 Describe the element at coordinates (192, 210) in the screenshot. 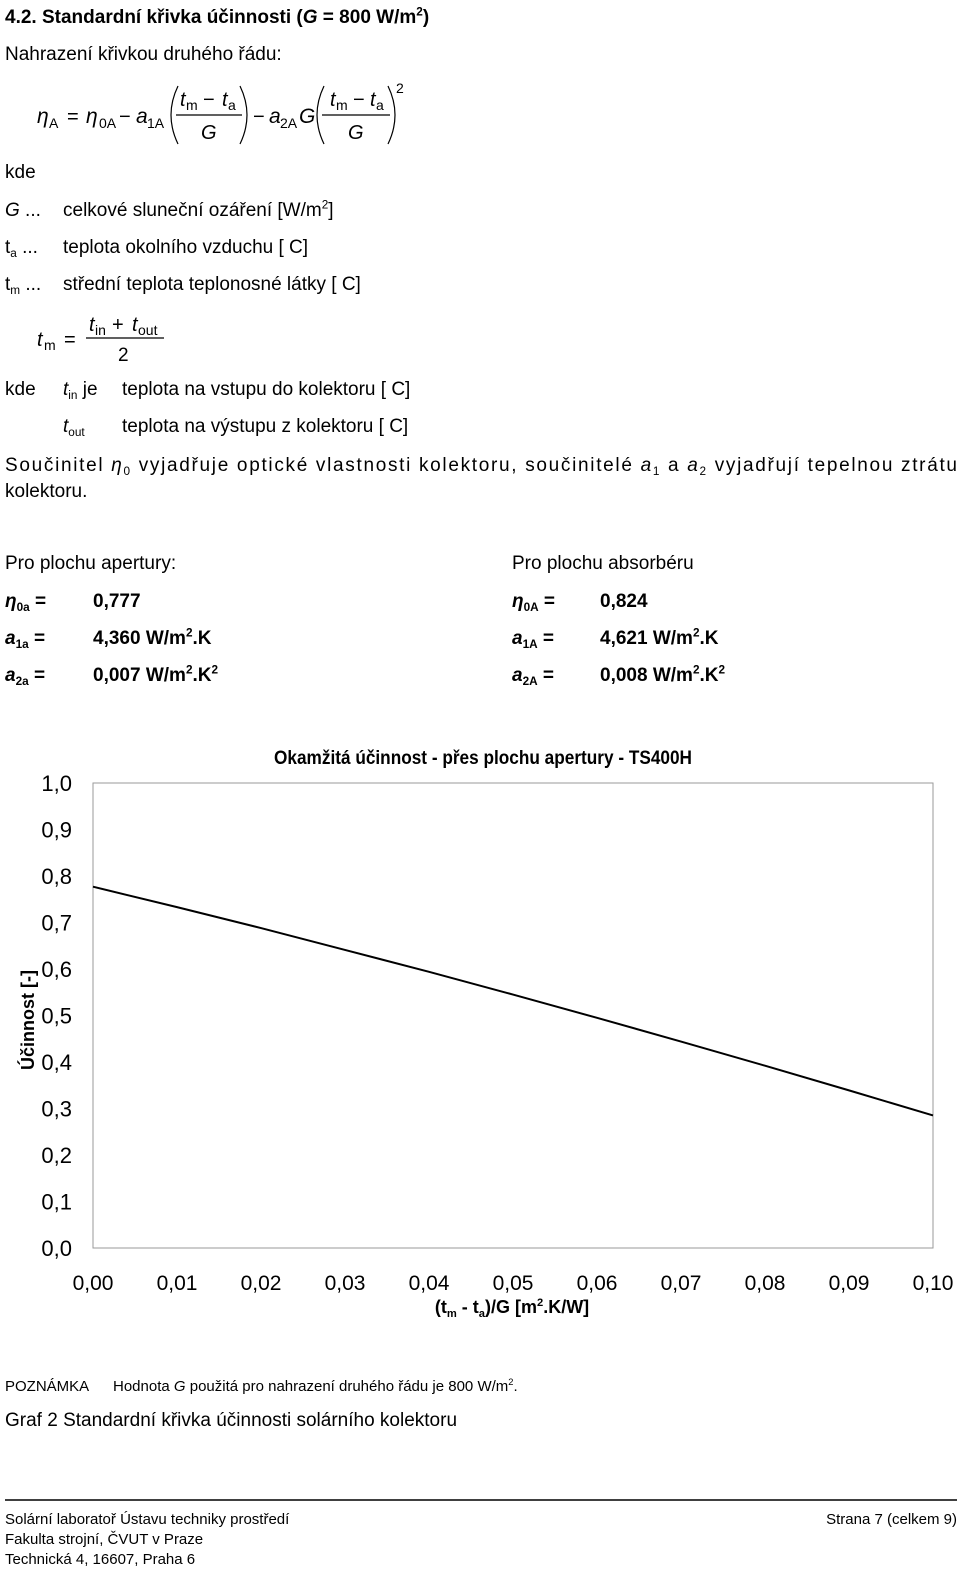

I see `text-part: celkové sluneční ozáření [W/m` at that location.